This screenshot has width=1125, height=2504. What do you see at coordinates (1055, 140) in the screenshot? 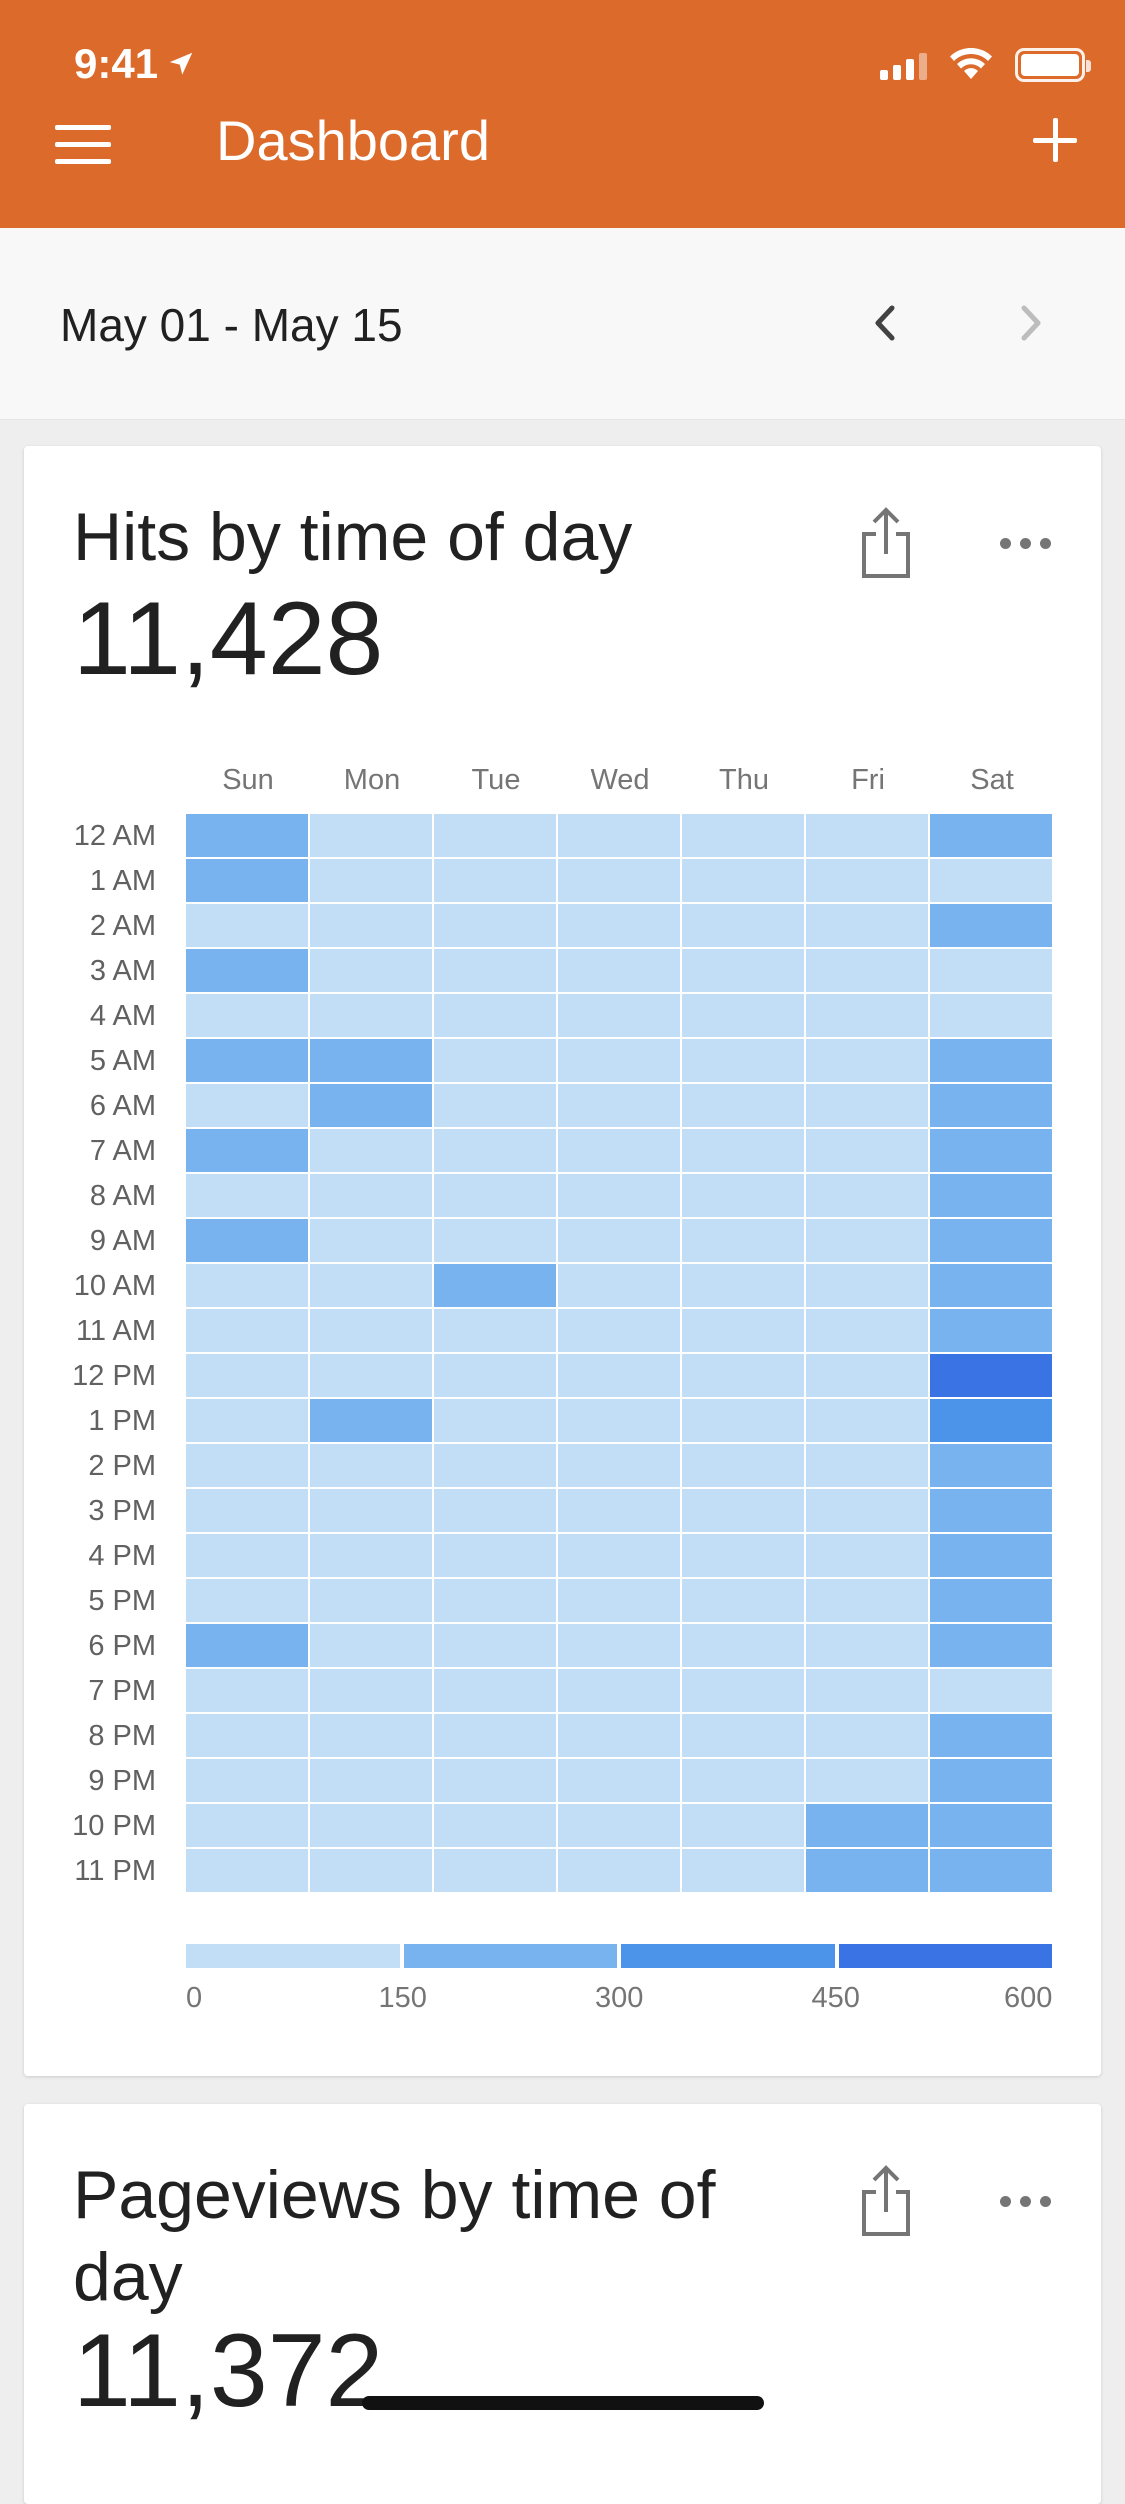
I see `add-button` at bounding box center [1055, 140].